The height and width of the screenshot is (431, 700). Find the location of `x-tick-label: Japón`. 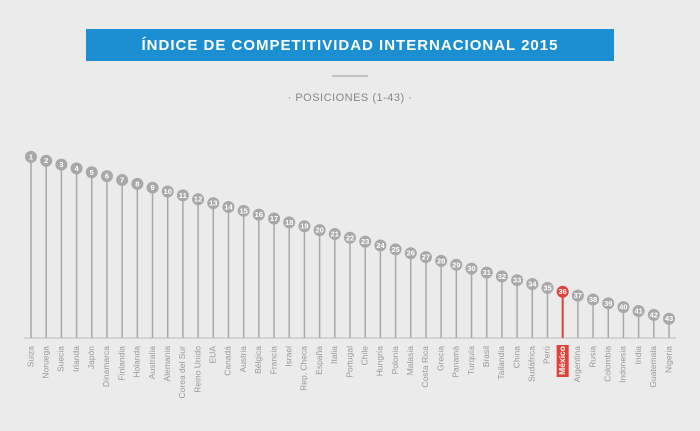

x-tick-label: Japón is located at coordinates (91, 357).